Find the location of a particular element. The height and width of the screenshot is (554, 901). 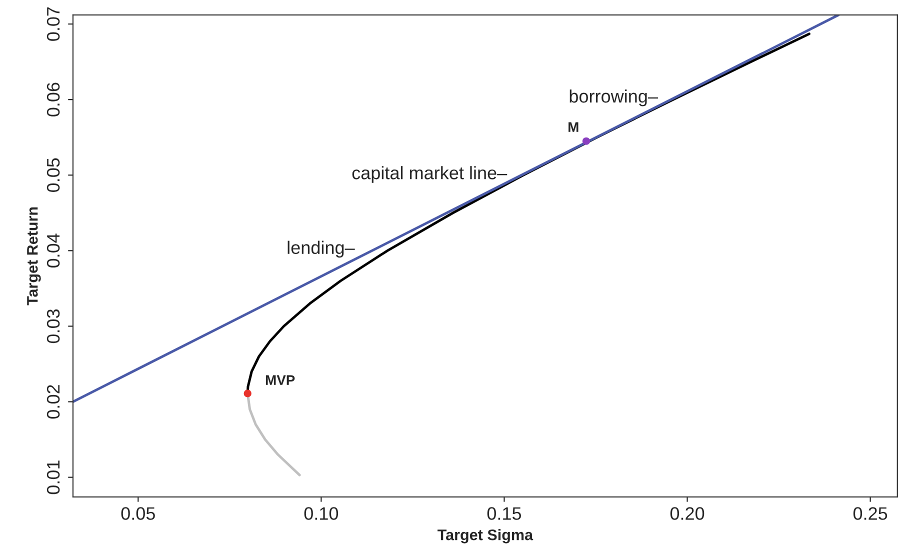

annotation: MVP is located at coordinates (280, 380).